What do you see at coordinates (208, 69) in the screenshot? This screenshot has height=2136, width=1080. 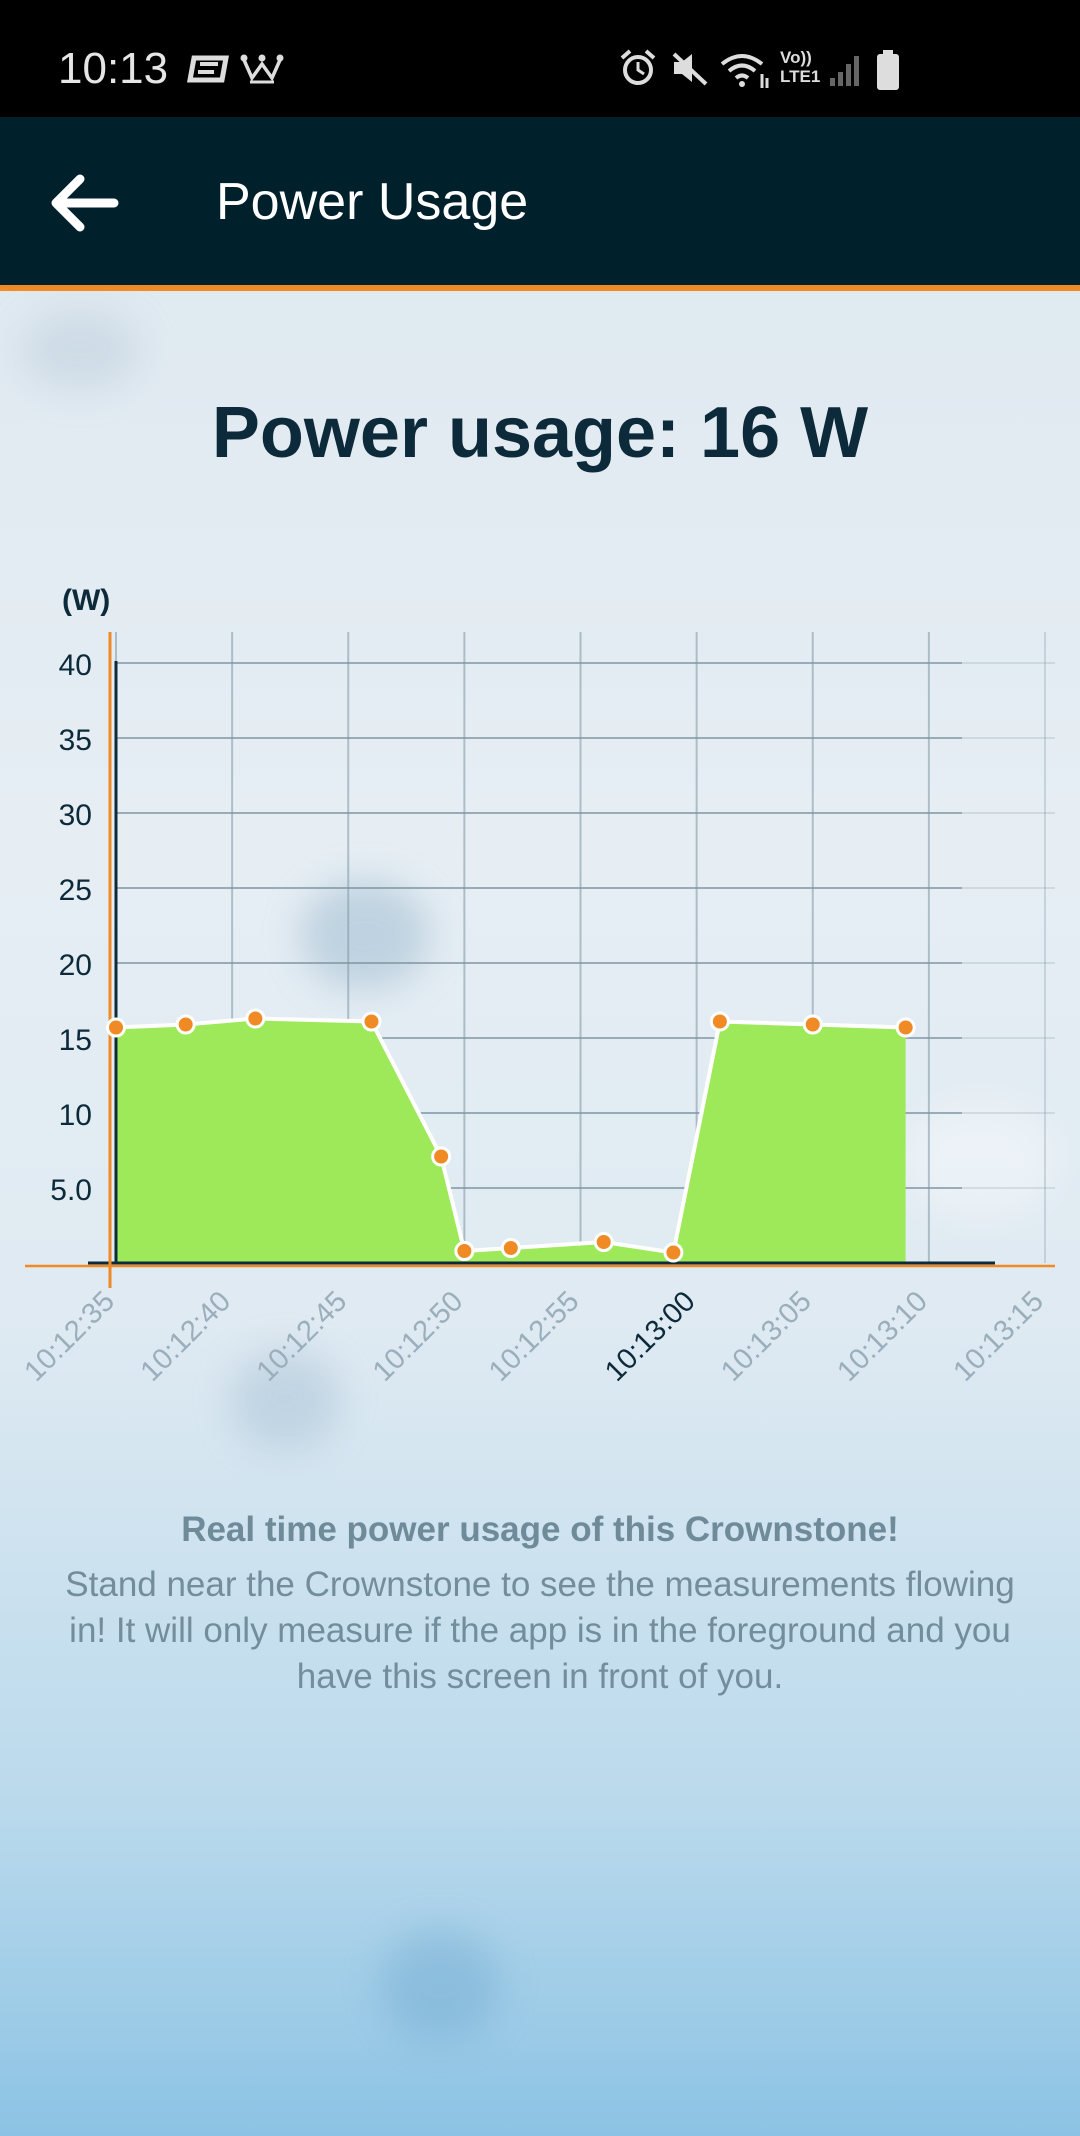 I see `notification-app-icon` at bounding box center [208, 69].